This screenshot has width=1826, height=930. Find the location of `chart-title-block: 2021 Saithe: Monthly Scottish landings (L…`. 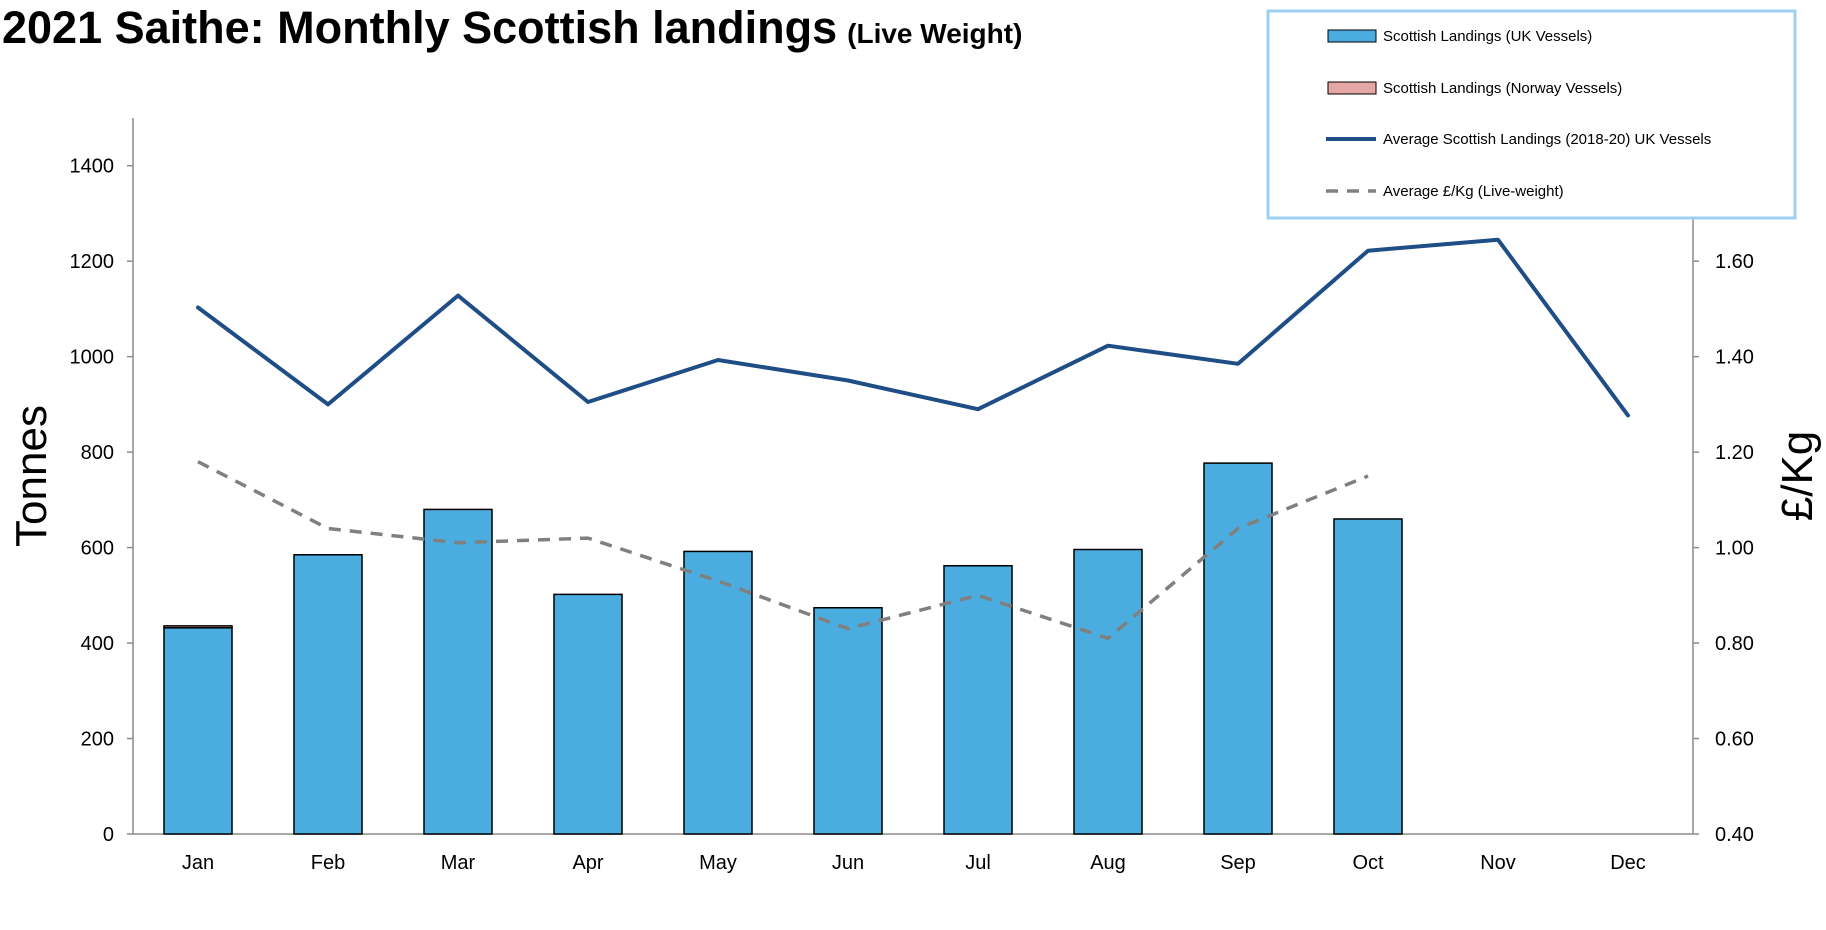

chart-title-block: 2021 Saithe: Monthly Scottish landings (L… is located at coordinates (512, 28).